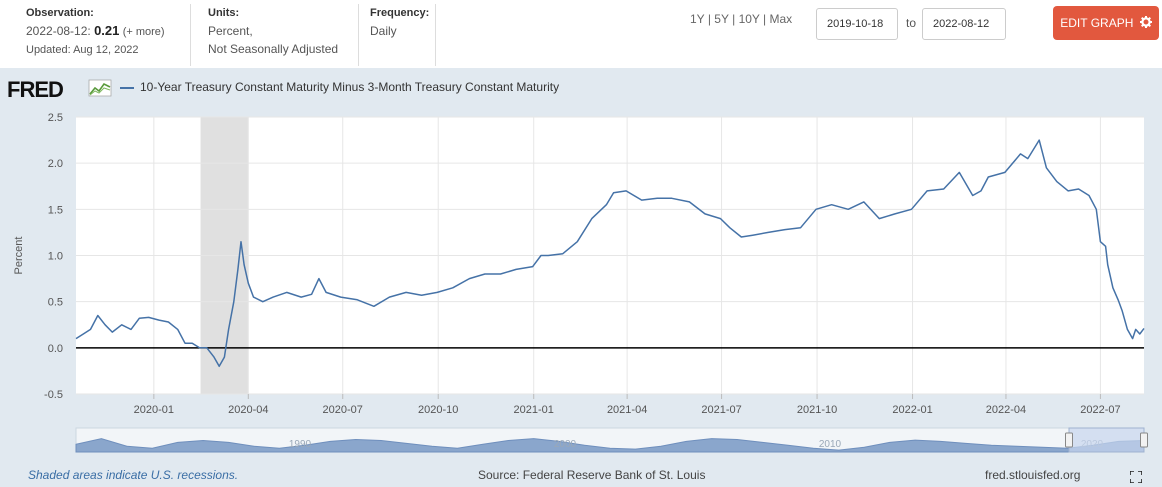 This screenshot has height=487, width=1162. Describe the element at coordinates (35, 89) in the screenshot. I see `fred-logo: FRED` at that location.